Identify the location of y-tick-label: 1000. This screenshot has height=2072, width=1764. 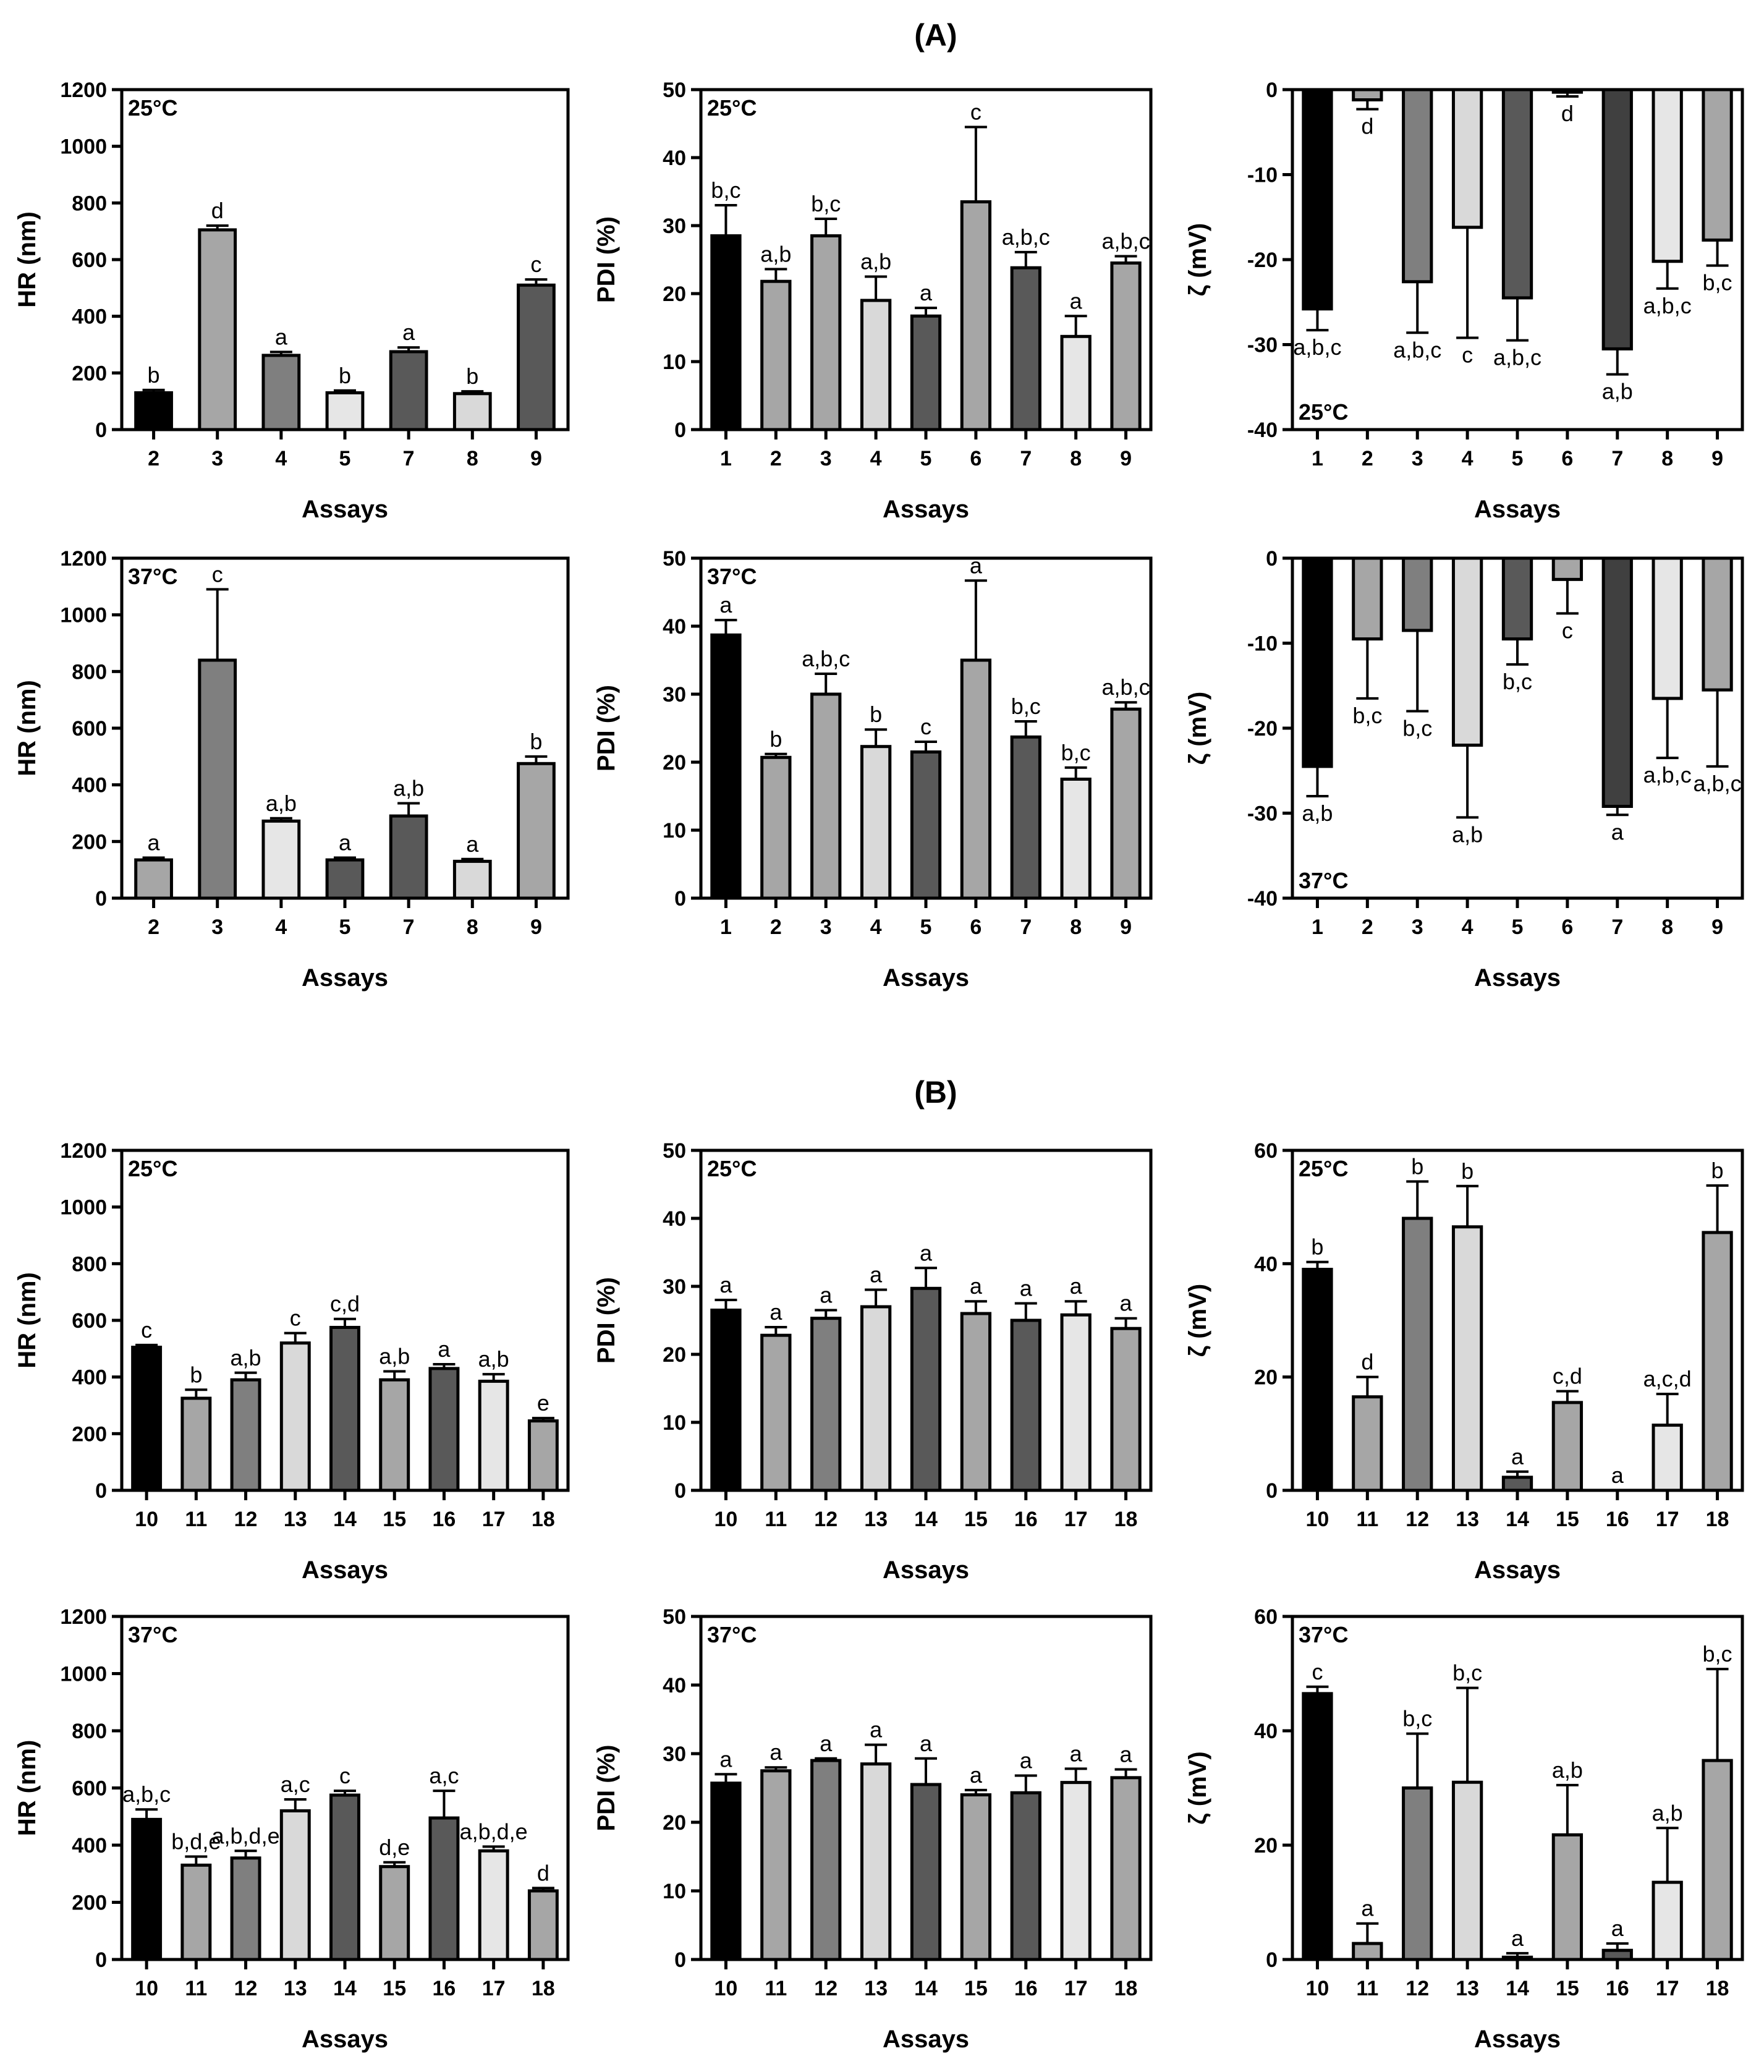
(83, 615).